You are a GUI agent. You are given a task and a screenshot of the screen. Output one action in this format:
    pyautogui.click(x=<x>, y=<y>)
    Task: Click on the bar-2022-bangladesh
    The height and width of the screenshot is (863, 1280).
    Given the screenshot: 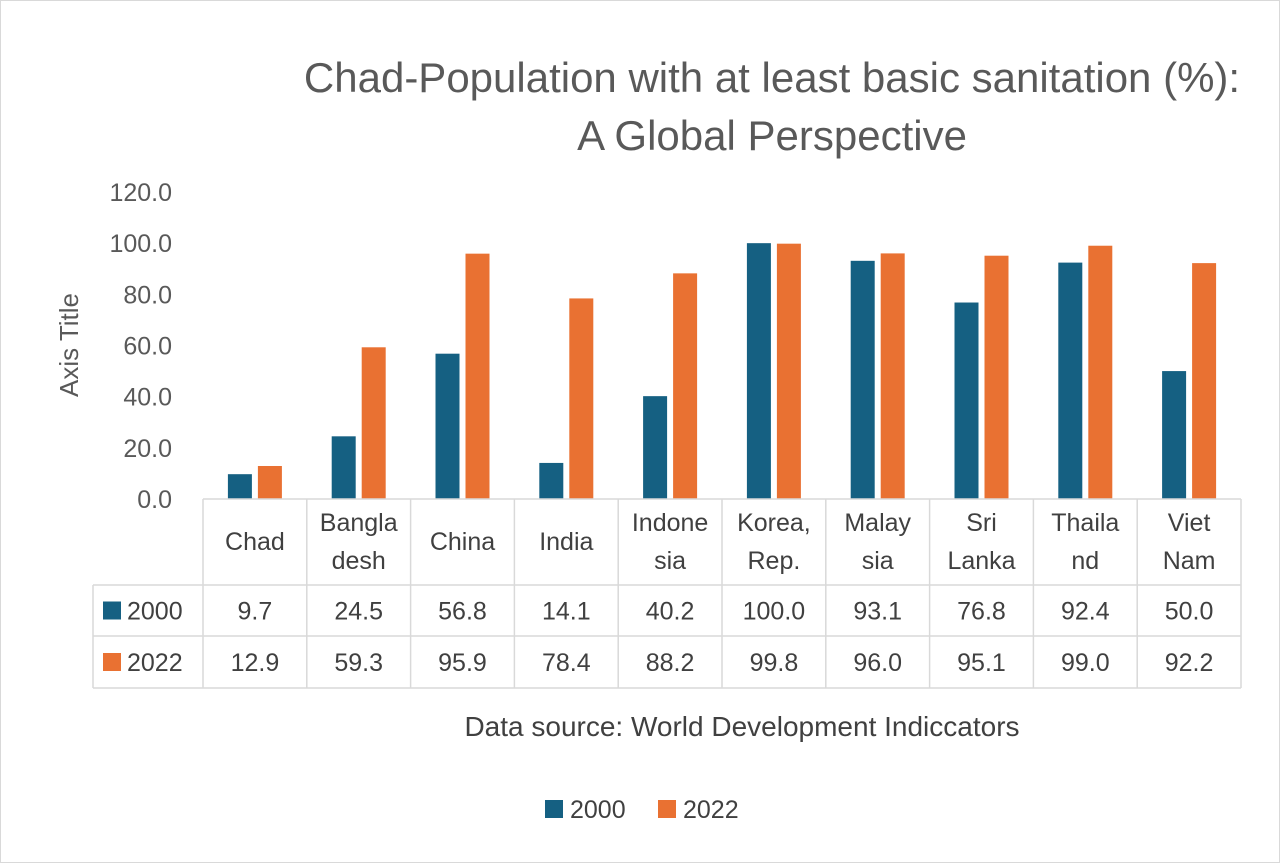 What is the action you would take?
    pyautogui.click(x=373, y=423)
    